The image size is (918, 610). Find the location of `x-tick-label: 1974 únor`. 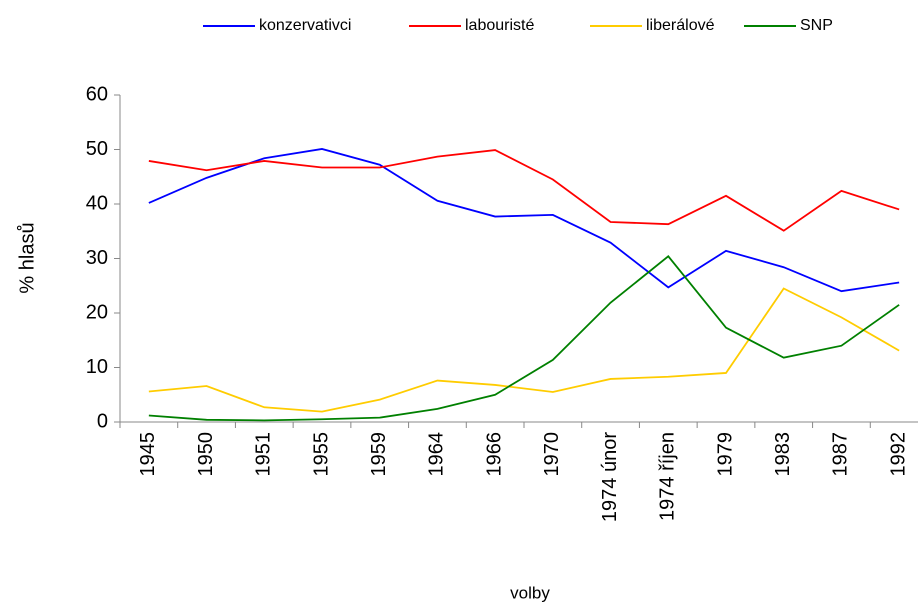

x-tick-label: 1974 únor is located at coordinates (610, 477).